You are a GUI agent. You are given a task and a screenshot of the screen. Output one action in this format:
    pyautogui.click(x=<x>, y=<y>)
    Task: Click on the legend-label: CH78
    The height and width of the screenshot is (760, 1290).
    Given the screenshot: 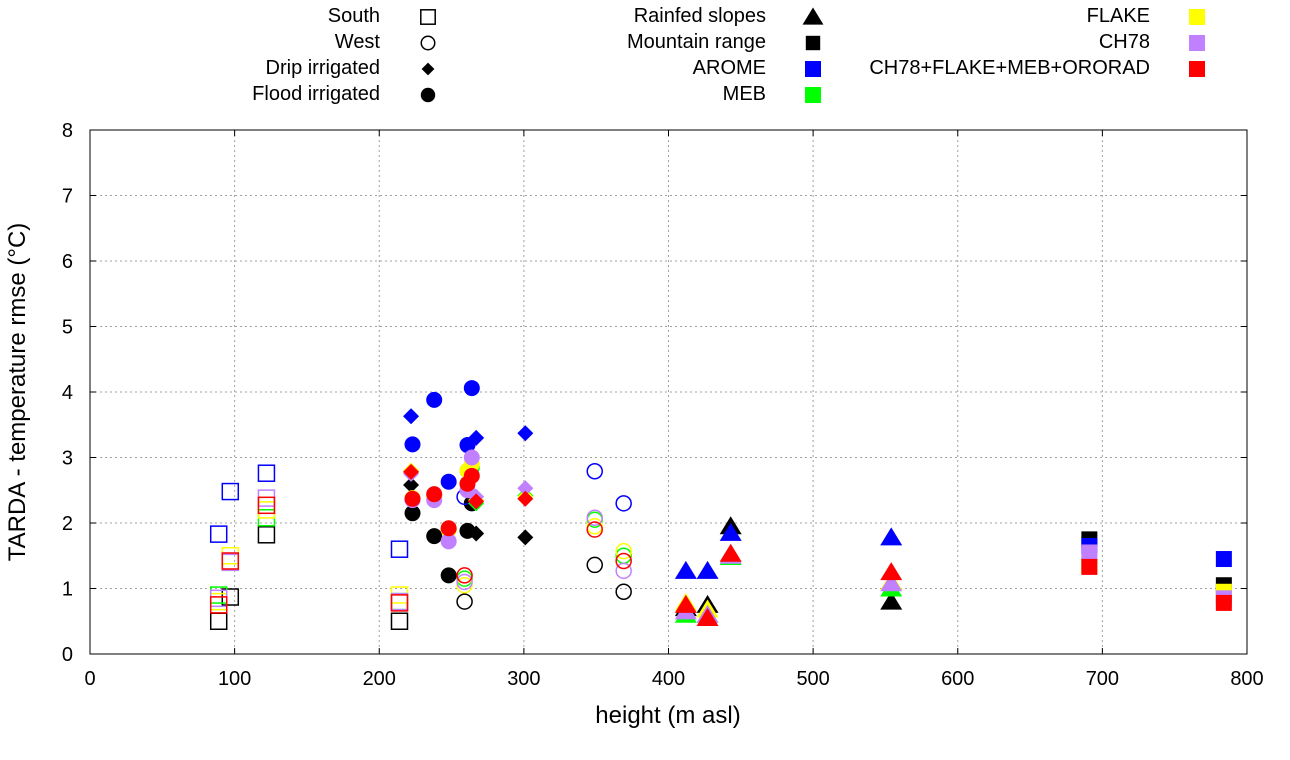 What is the action you would take?
    pyautogui.click(x=1124, y=42)
    